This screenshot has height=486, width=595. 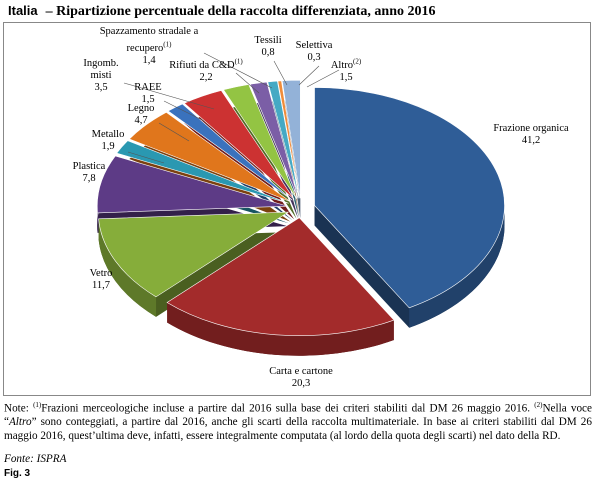 I want to click on slice-label: RAEE 1,5, so click(x=148, y=94).